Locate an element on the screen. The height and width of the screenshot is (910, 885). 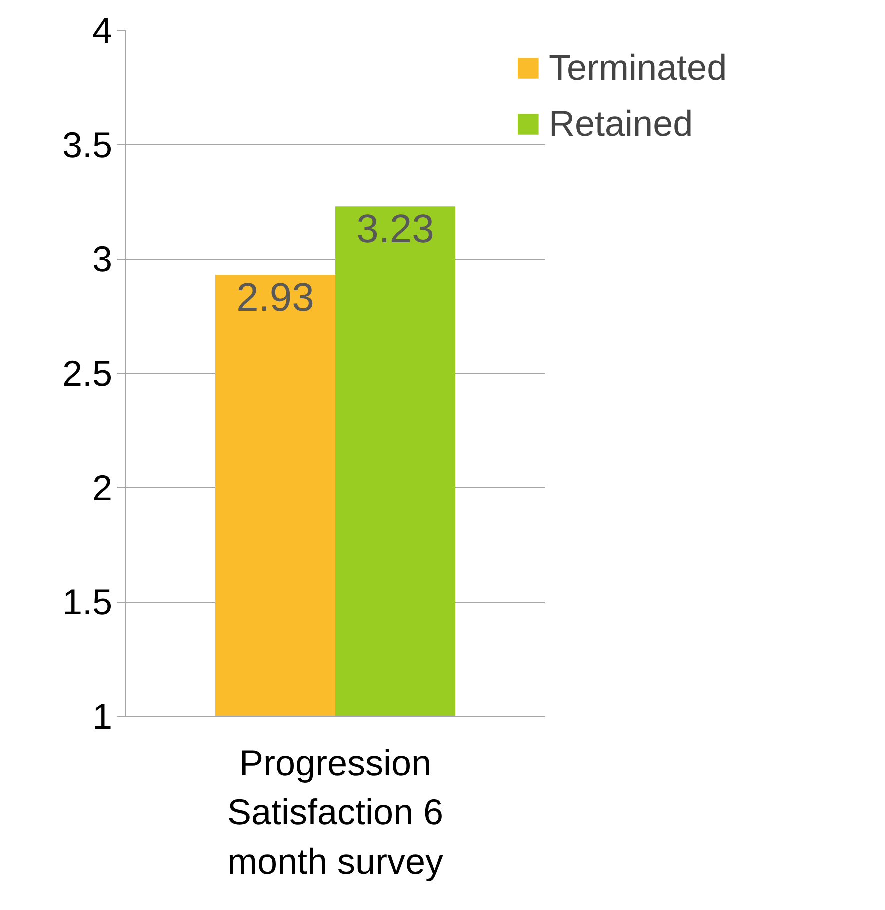
data-label: 2.93 is located at coordinates (275, 298).